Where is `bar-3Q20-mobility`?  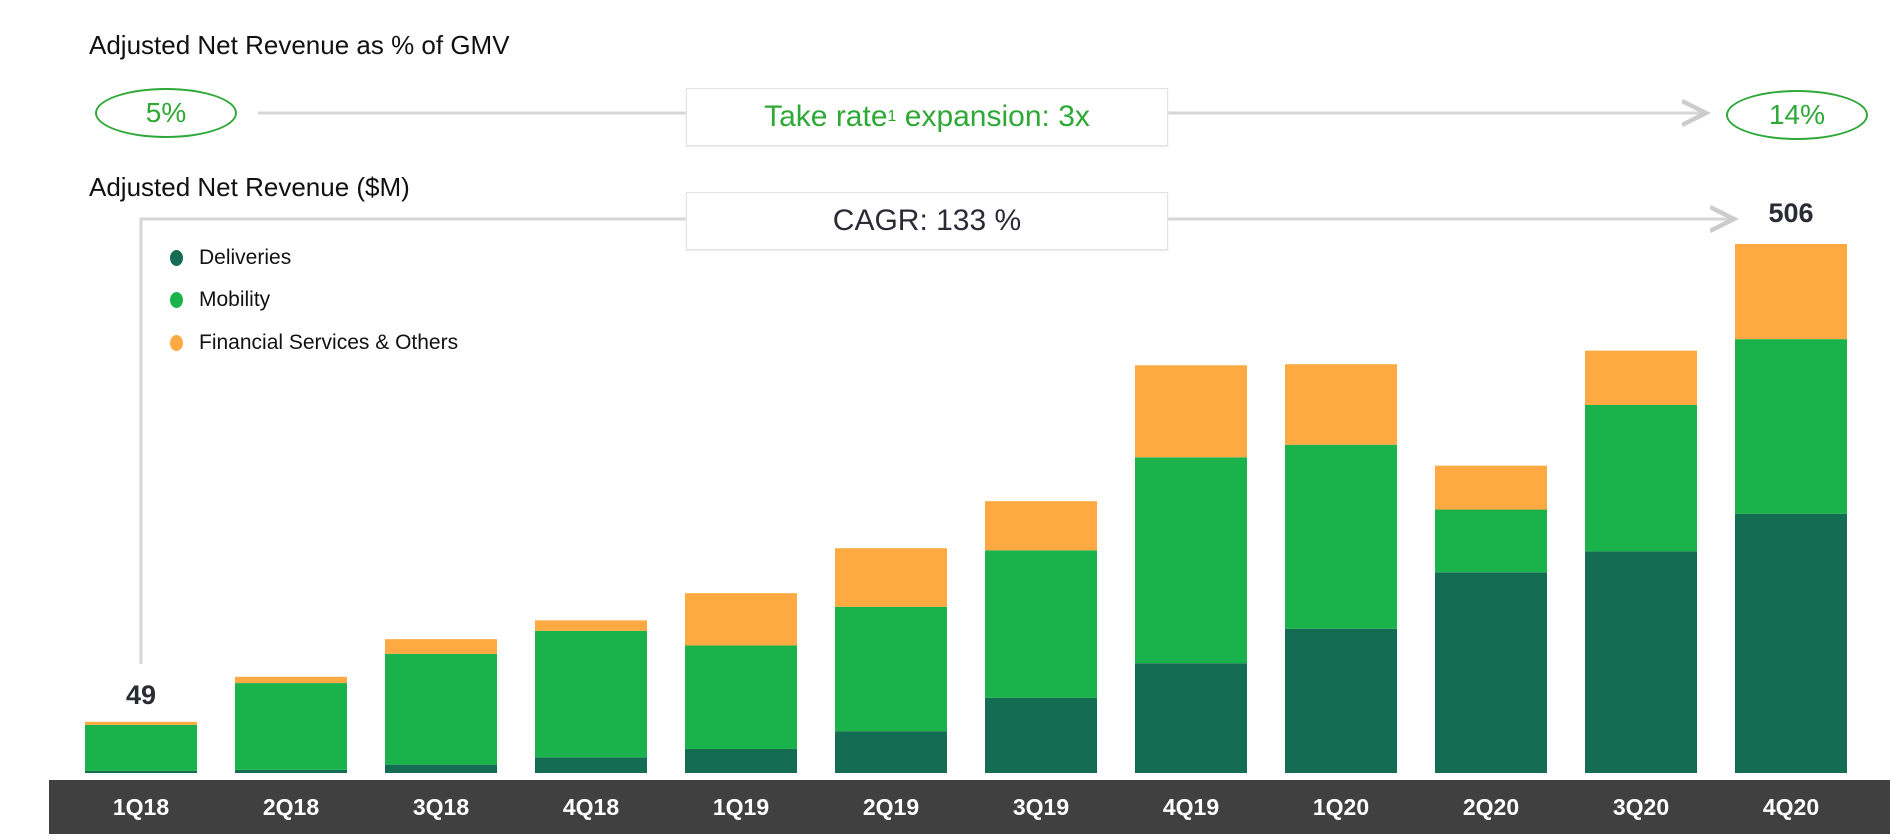 bar-3Q20-mobility is located at coordinates (1641, 478).